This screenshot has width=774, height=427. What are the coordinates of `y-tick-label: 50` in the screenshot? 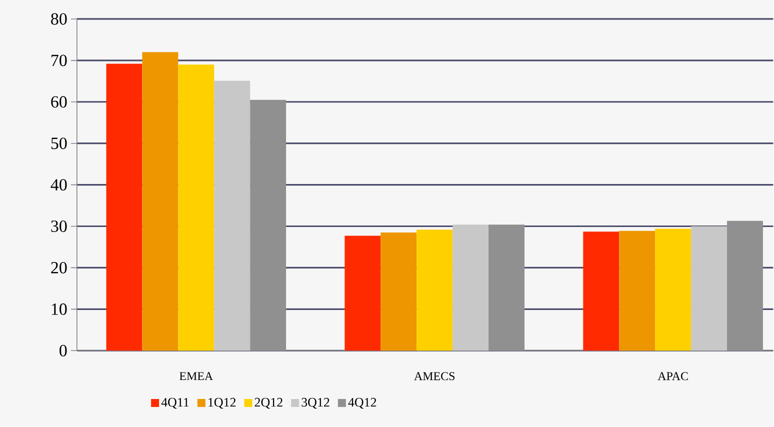 It's located at (59, 144).